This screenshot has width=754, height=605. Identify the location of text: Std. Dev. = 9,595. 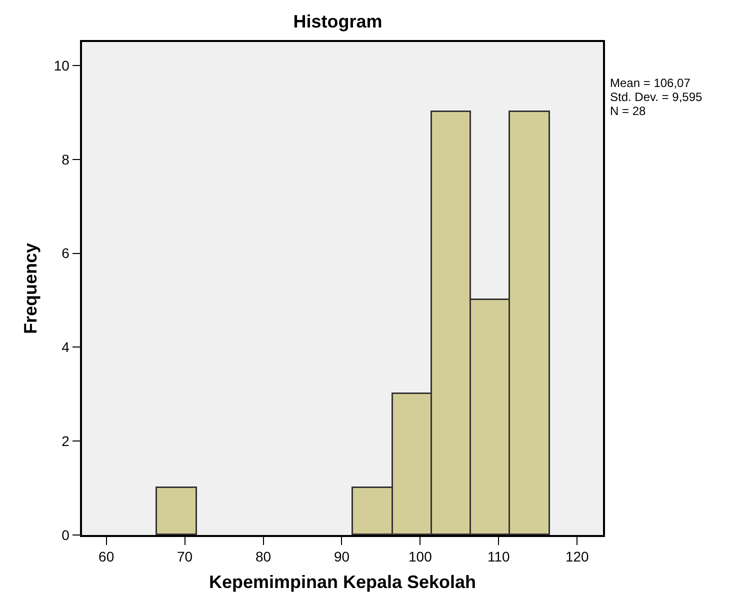
(656, 97).